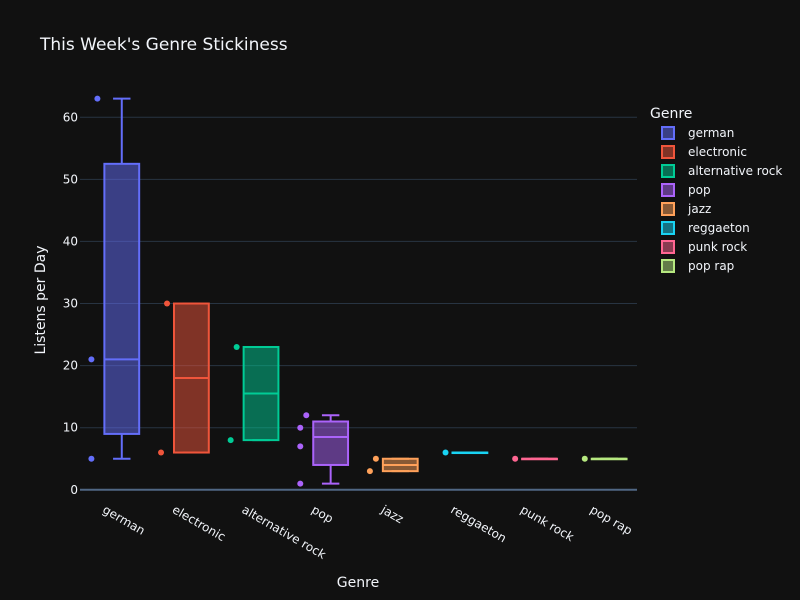 The image size is (800, 600). What do you see at coordinates (699, 209) in the screenshot?
I see `legend-label: jazz` at bounding box center [699, 209].